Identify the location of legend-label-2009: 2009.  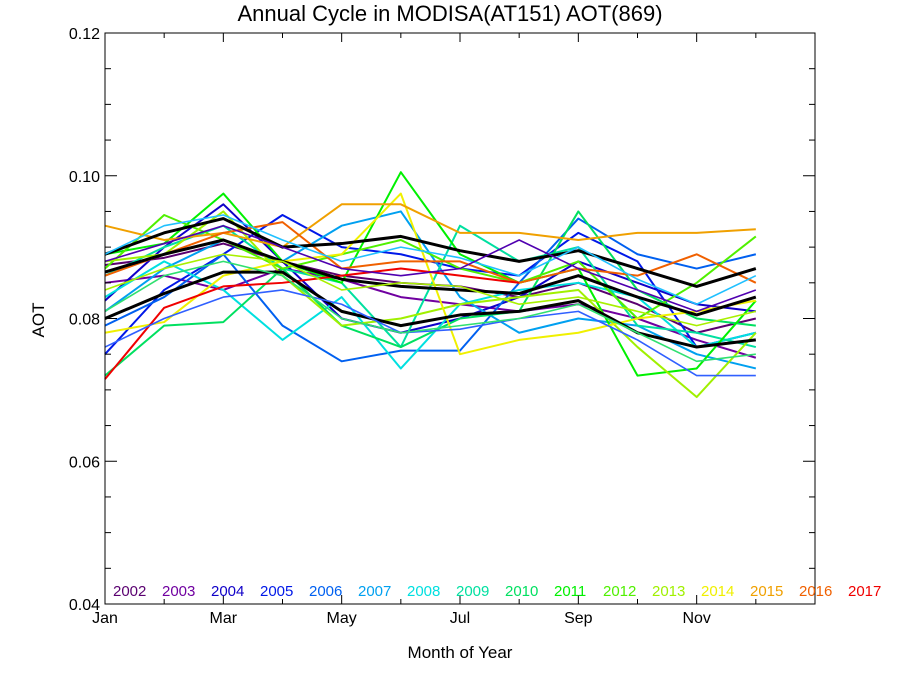
(472, 591).